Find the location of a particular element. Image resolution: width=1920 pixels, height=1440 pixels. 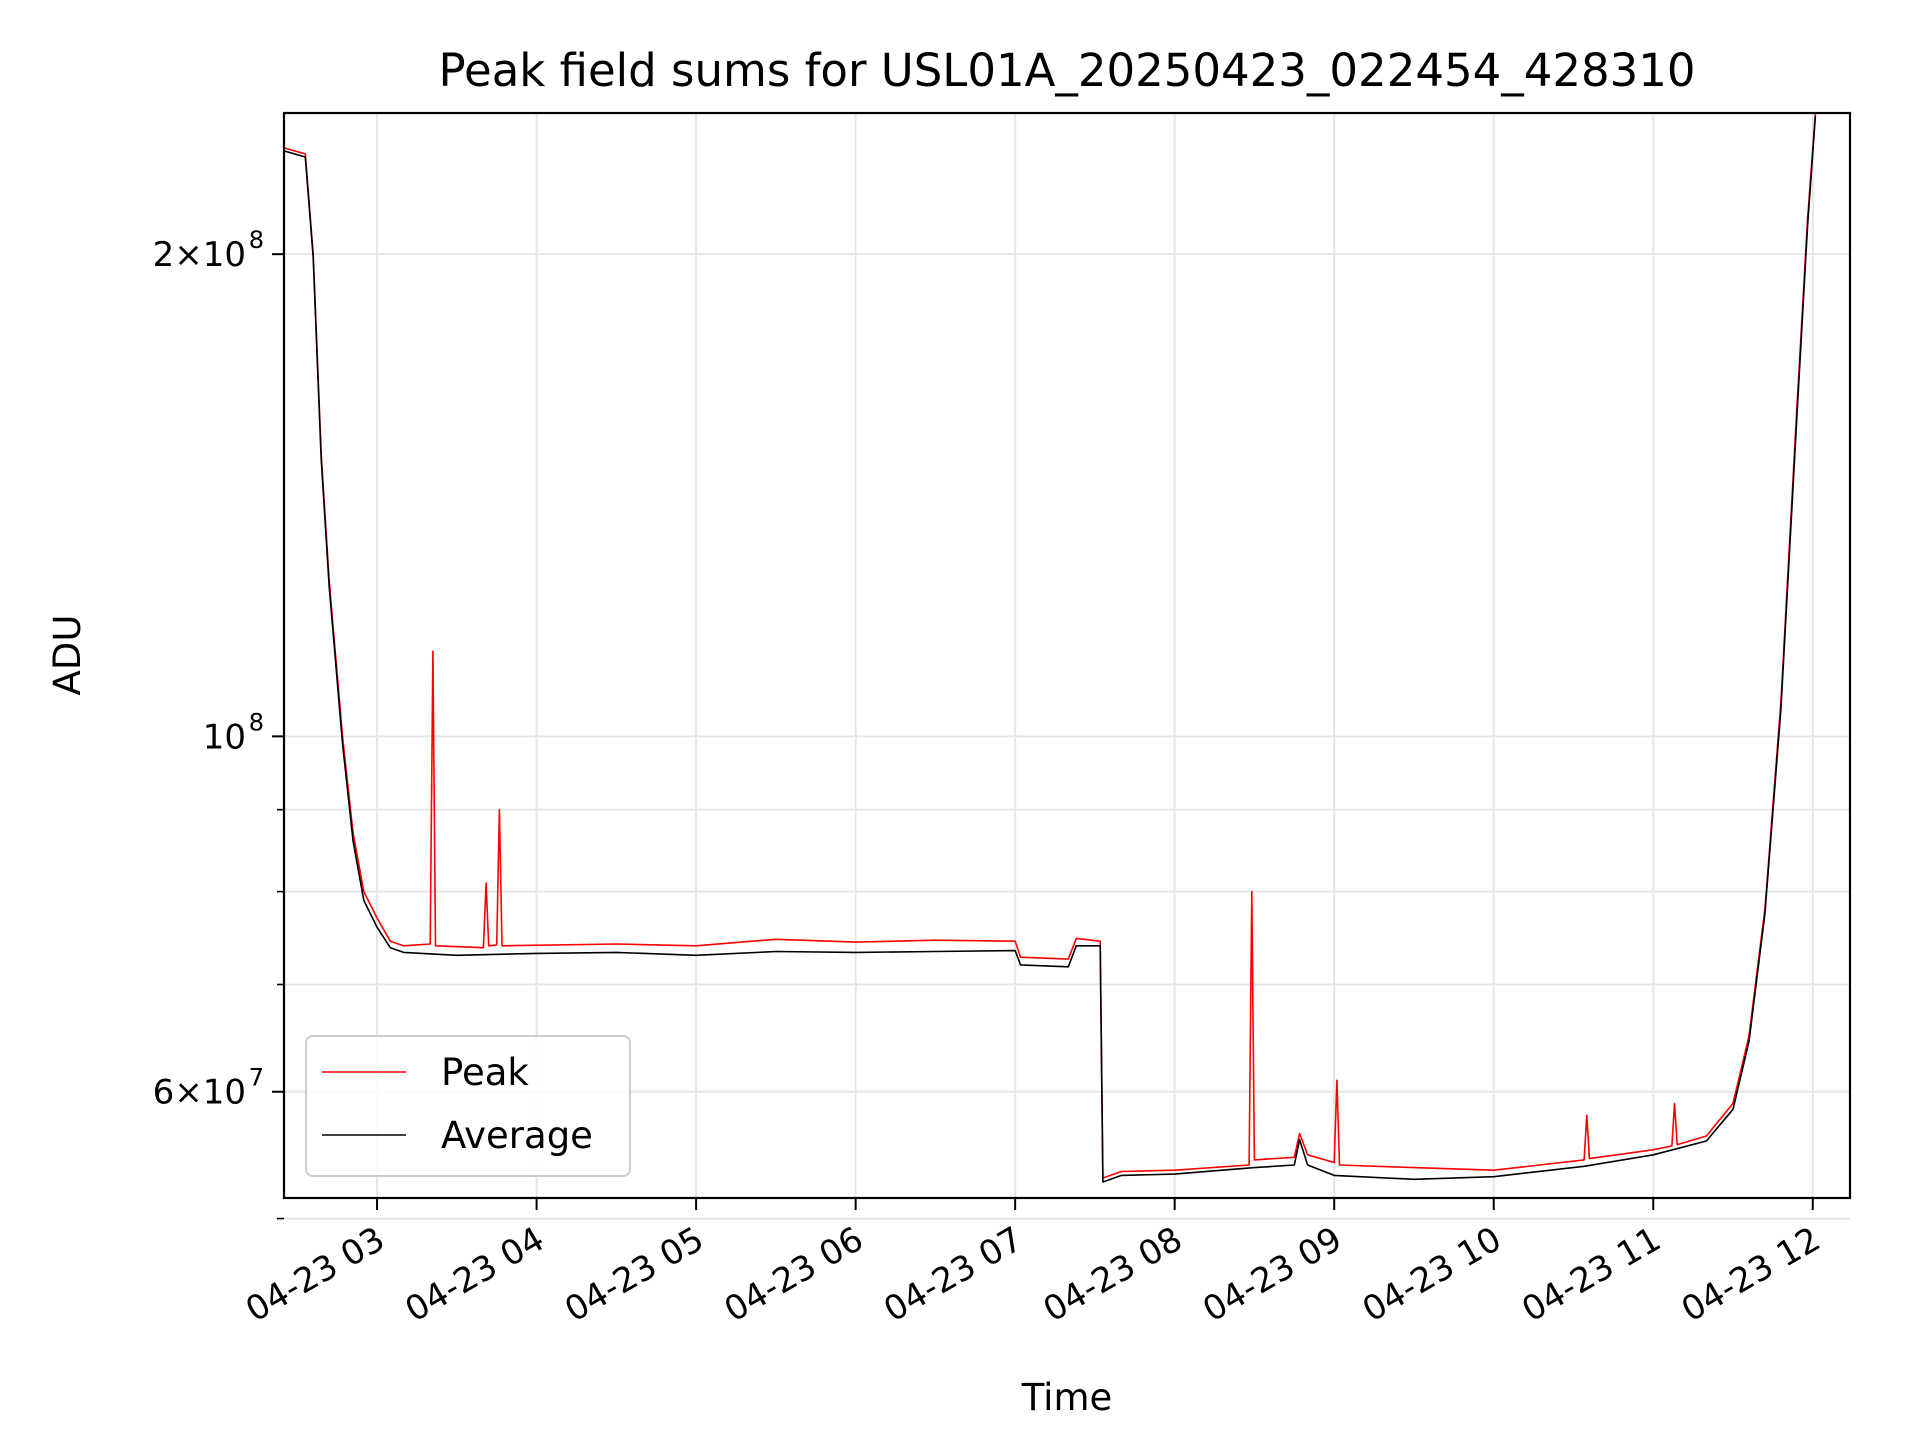

y-tick-label: 6×10 7 is located at coordinates (208, 1088).